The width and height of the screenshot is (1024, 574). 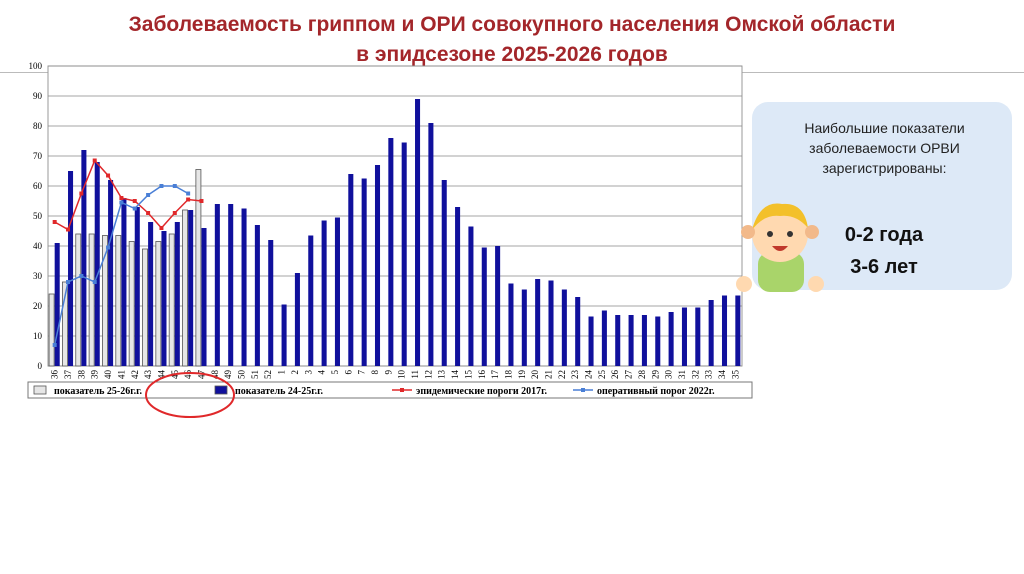 What do you see at coordinates (709, 375) in the screenshot?
I see `x-tick-label: 33` at bounding box center [709, 375].